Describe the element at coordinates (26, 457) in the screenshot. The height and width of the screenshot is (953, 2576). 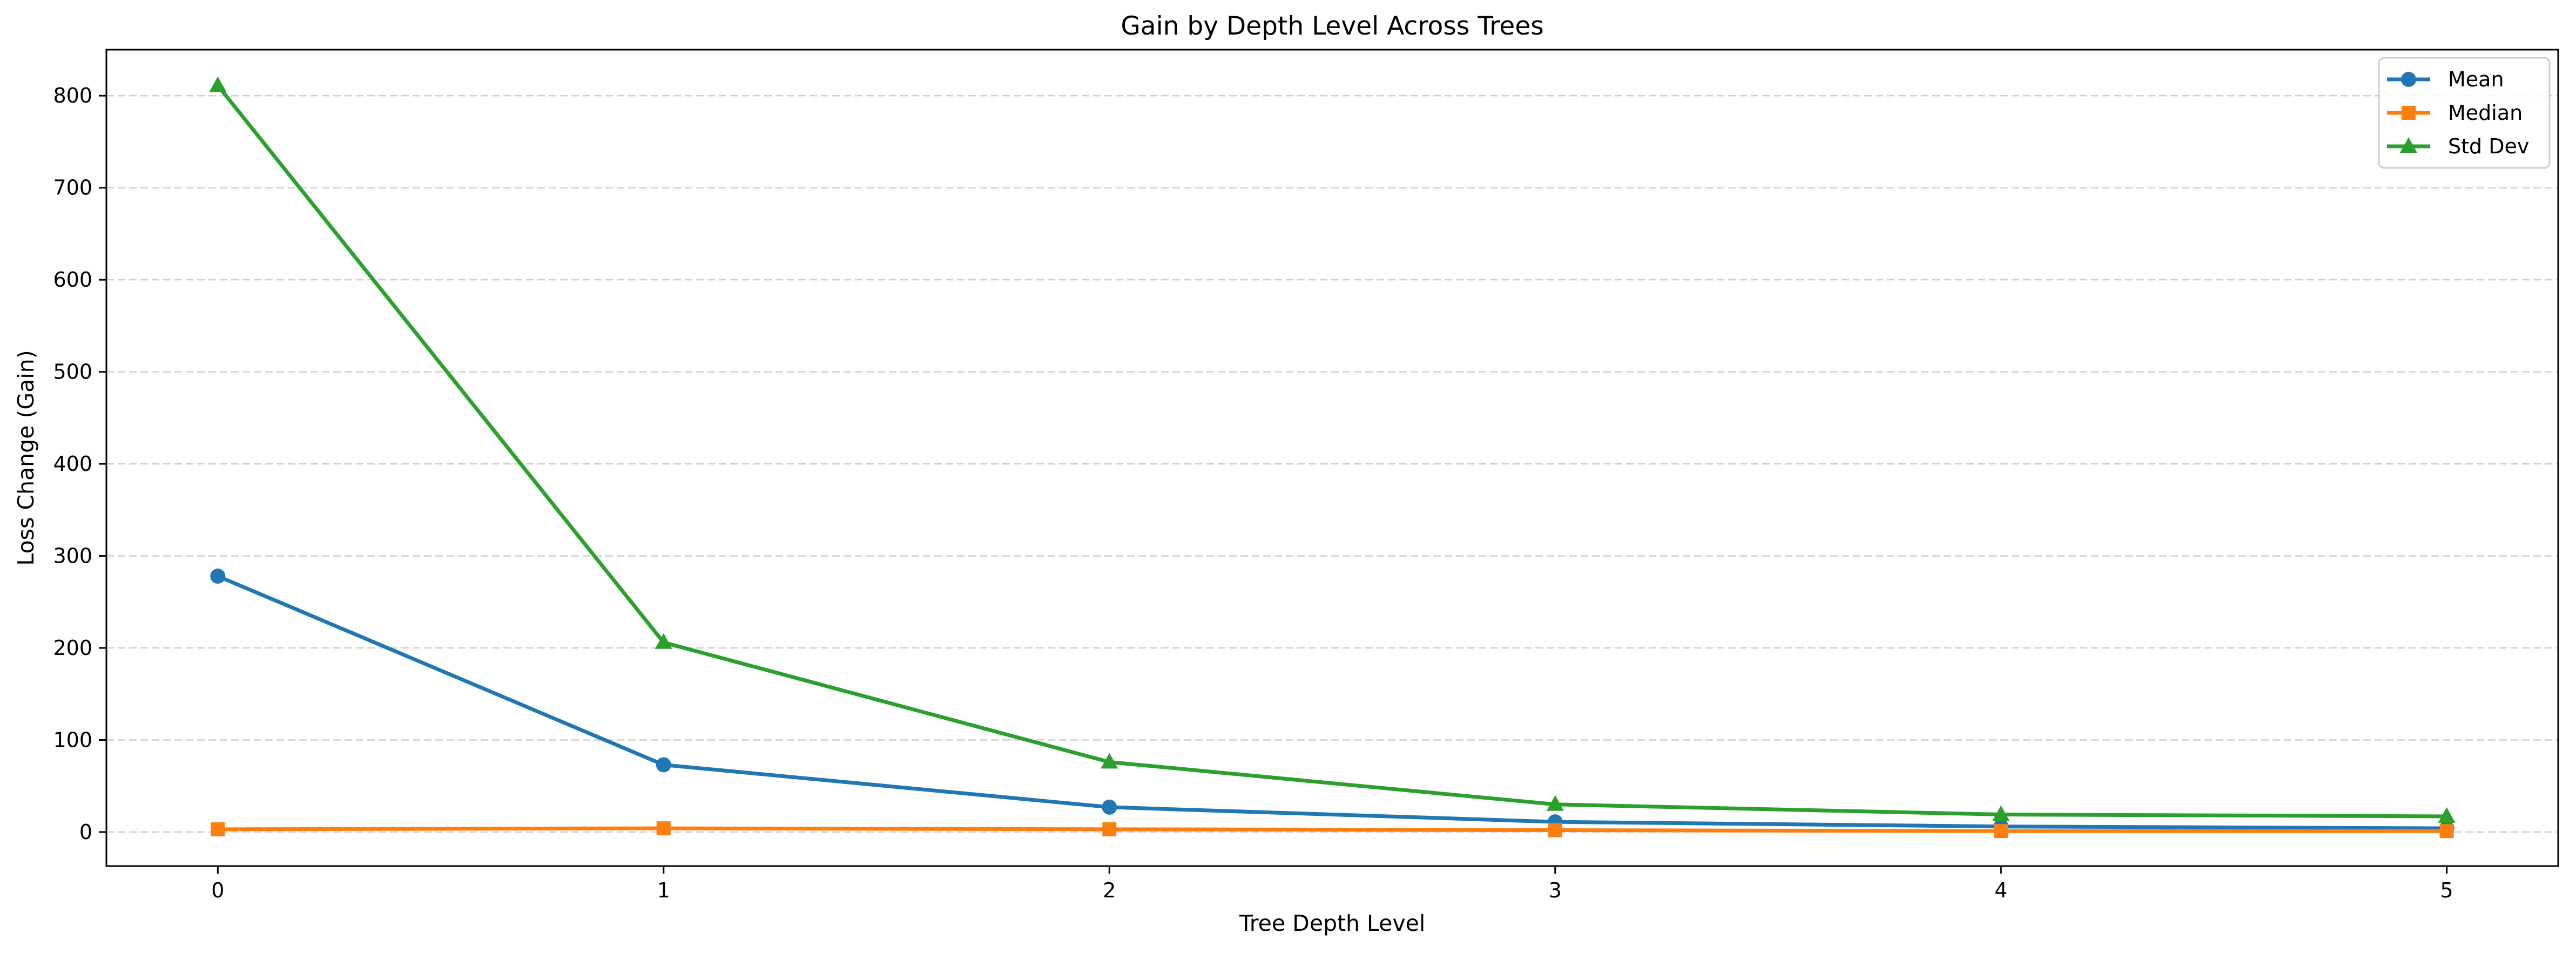
I see `y-axis-label: Loss Change (Gain)` at that location.